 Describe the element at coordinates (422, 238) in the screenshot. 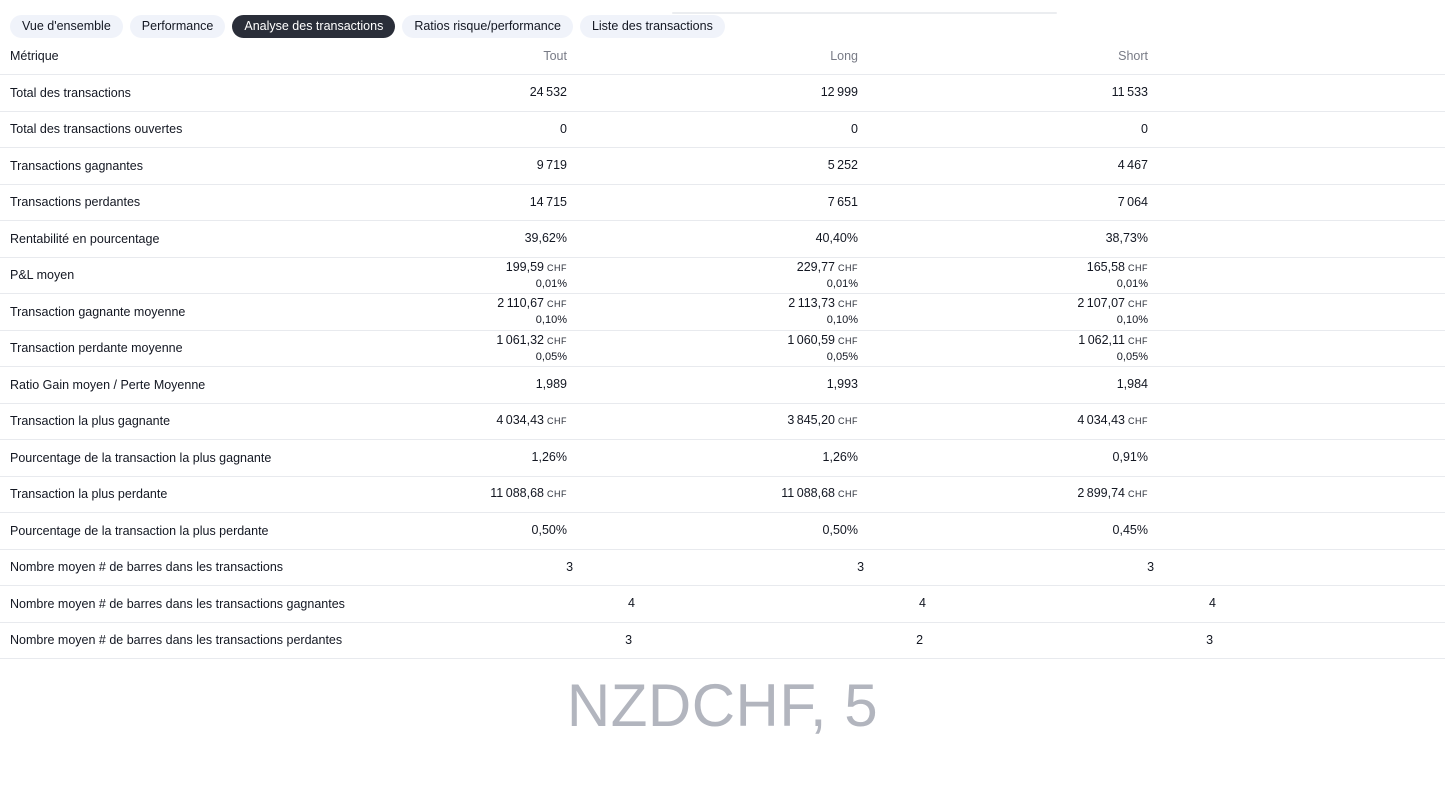

I see `value-cell-tout: 39,62%` at that location.